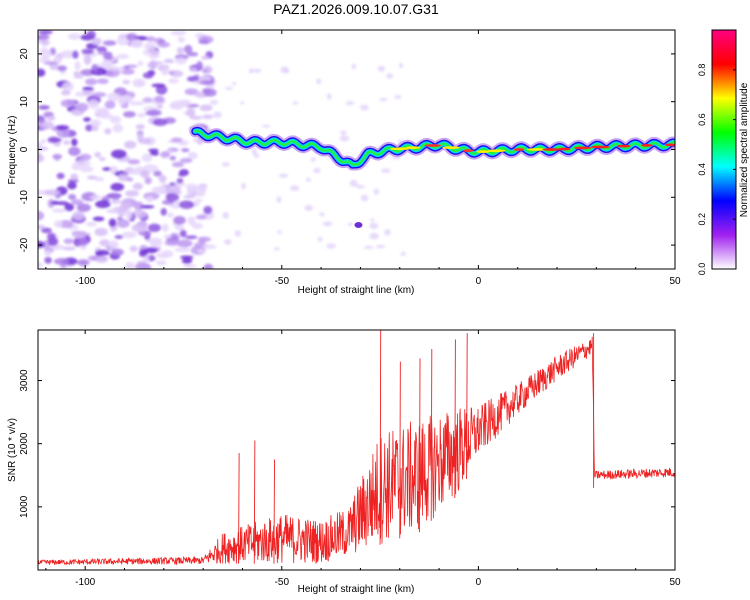  What do you see at coordinates (24, 244) in the screenshot?
I see `top-y-tick-label: -20` at bounding box center [24, 244].